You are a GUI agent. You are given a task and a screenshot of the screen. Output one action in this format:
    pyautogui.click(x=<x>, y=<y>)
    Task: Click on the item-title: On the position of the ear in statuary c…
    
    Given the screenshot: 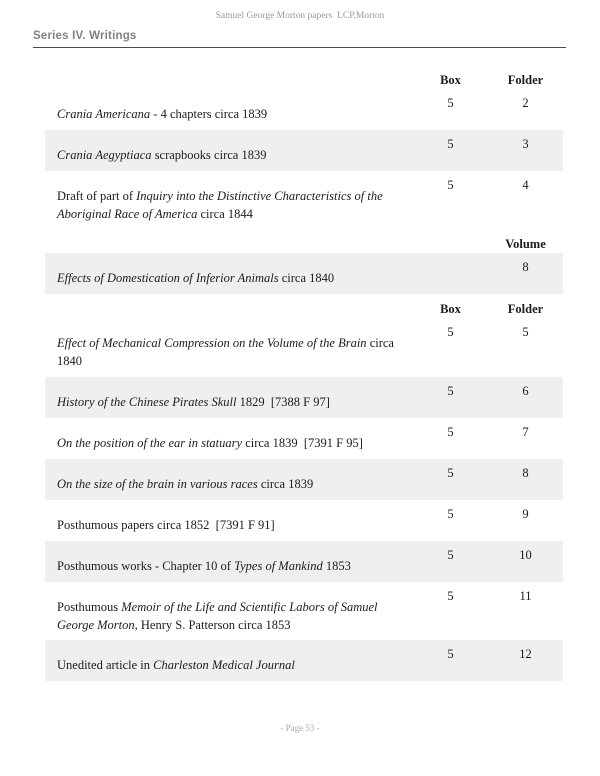 What is the action you would take?
    pyautogui.click(x=210, y=442)
    